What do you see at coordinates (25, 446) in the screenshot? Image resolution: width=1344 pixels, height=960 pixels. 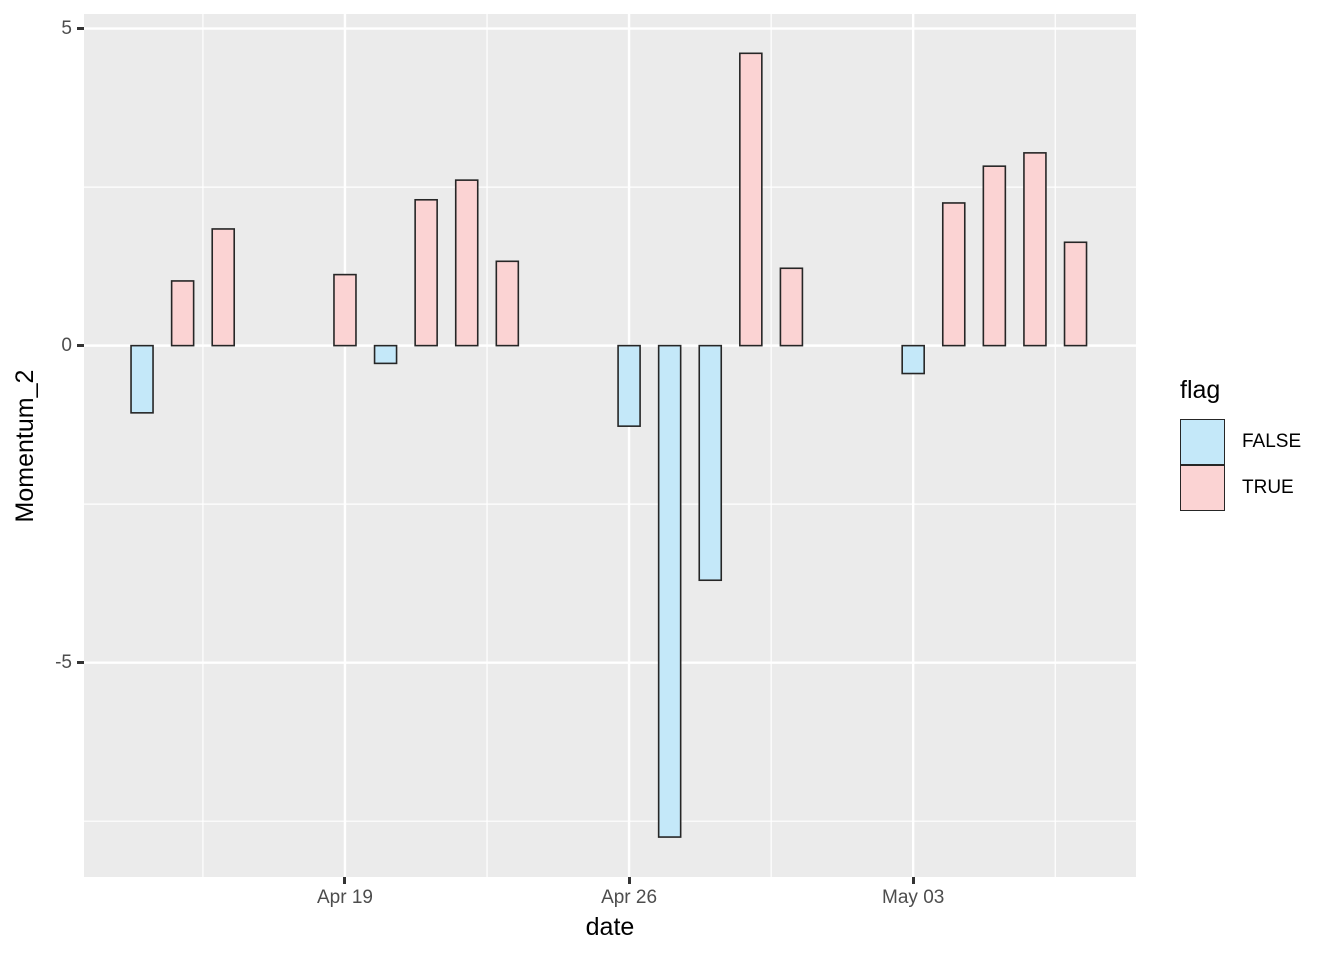 I see `y-axis-title: Momentum_2` at bounding box center [25, 446].